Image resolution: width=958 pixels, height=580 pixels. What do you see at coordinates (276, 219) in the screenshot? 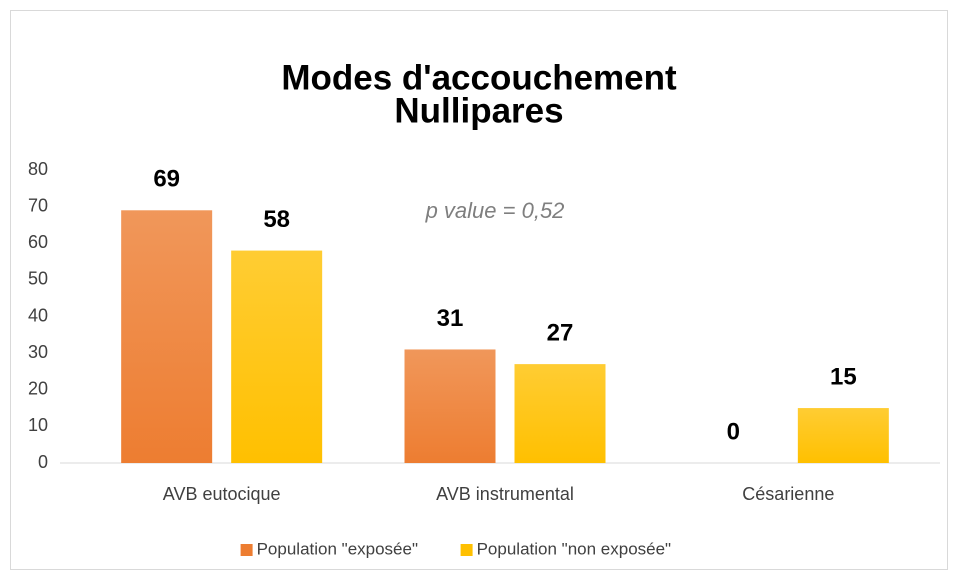
I see `data-label: 58` at bounding box center [276, 219].